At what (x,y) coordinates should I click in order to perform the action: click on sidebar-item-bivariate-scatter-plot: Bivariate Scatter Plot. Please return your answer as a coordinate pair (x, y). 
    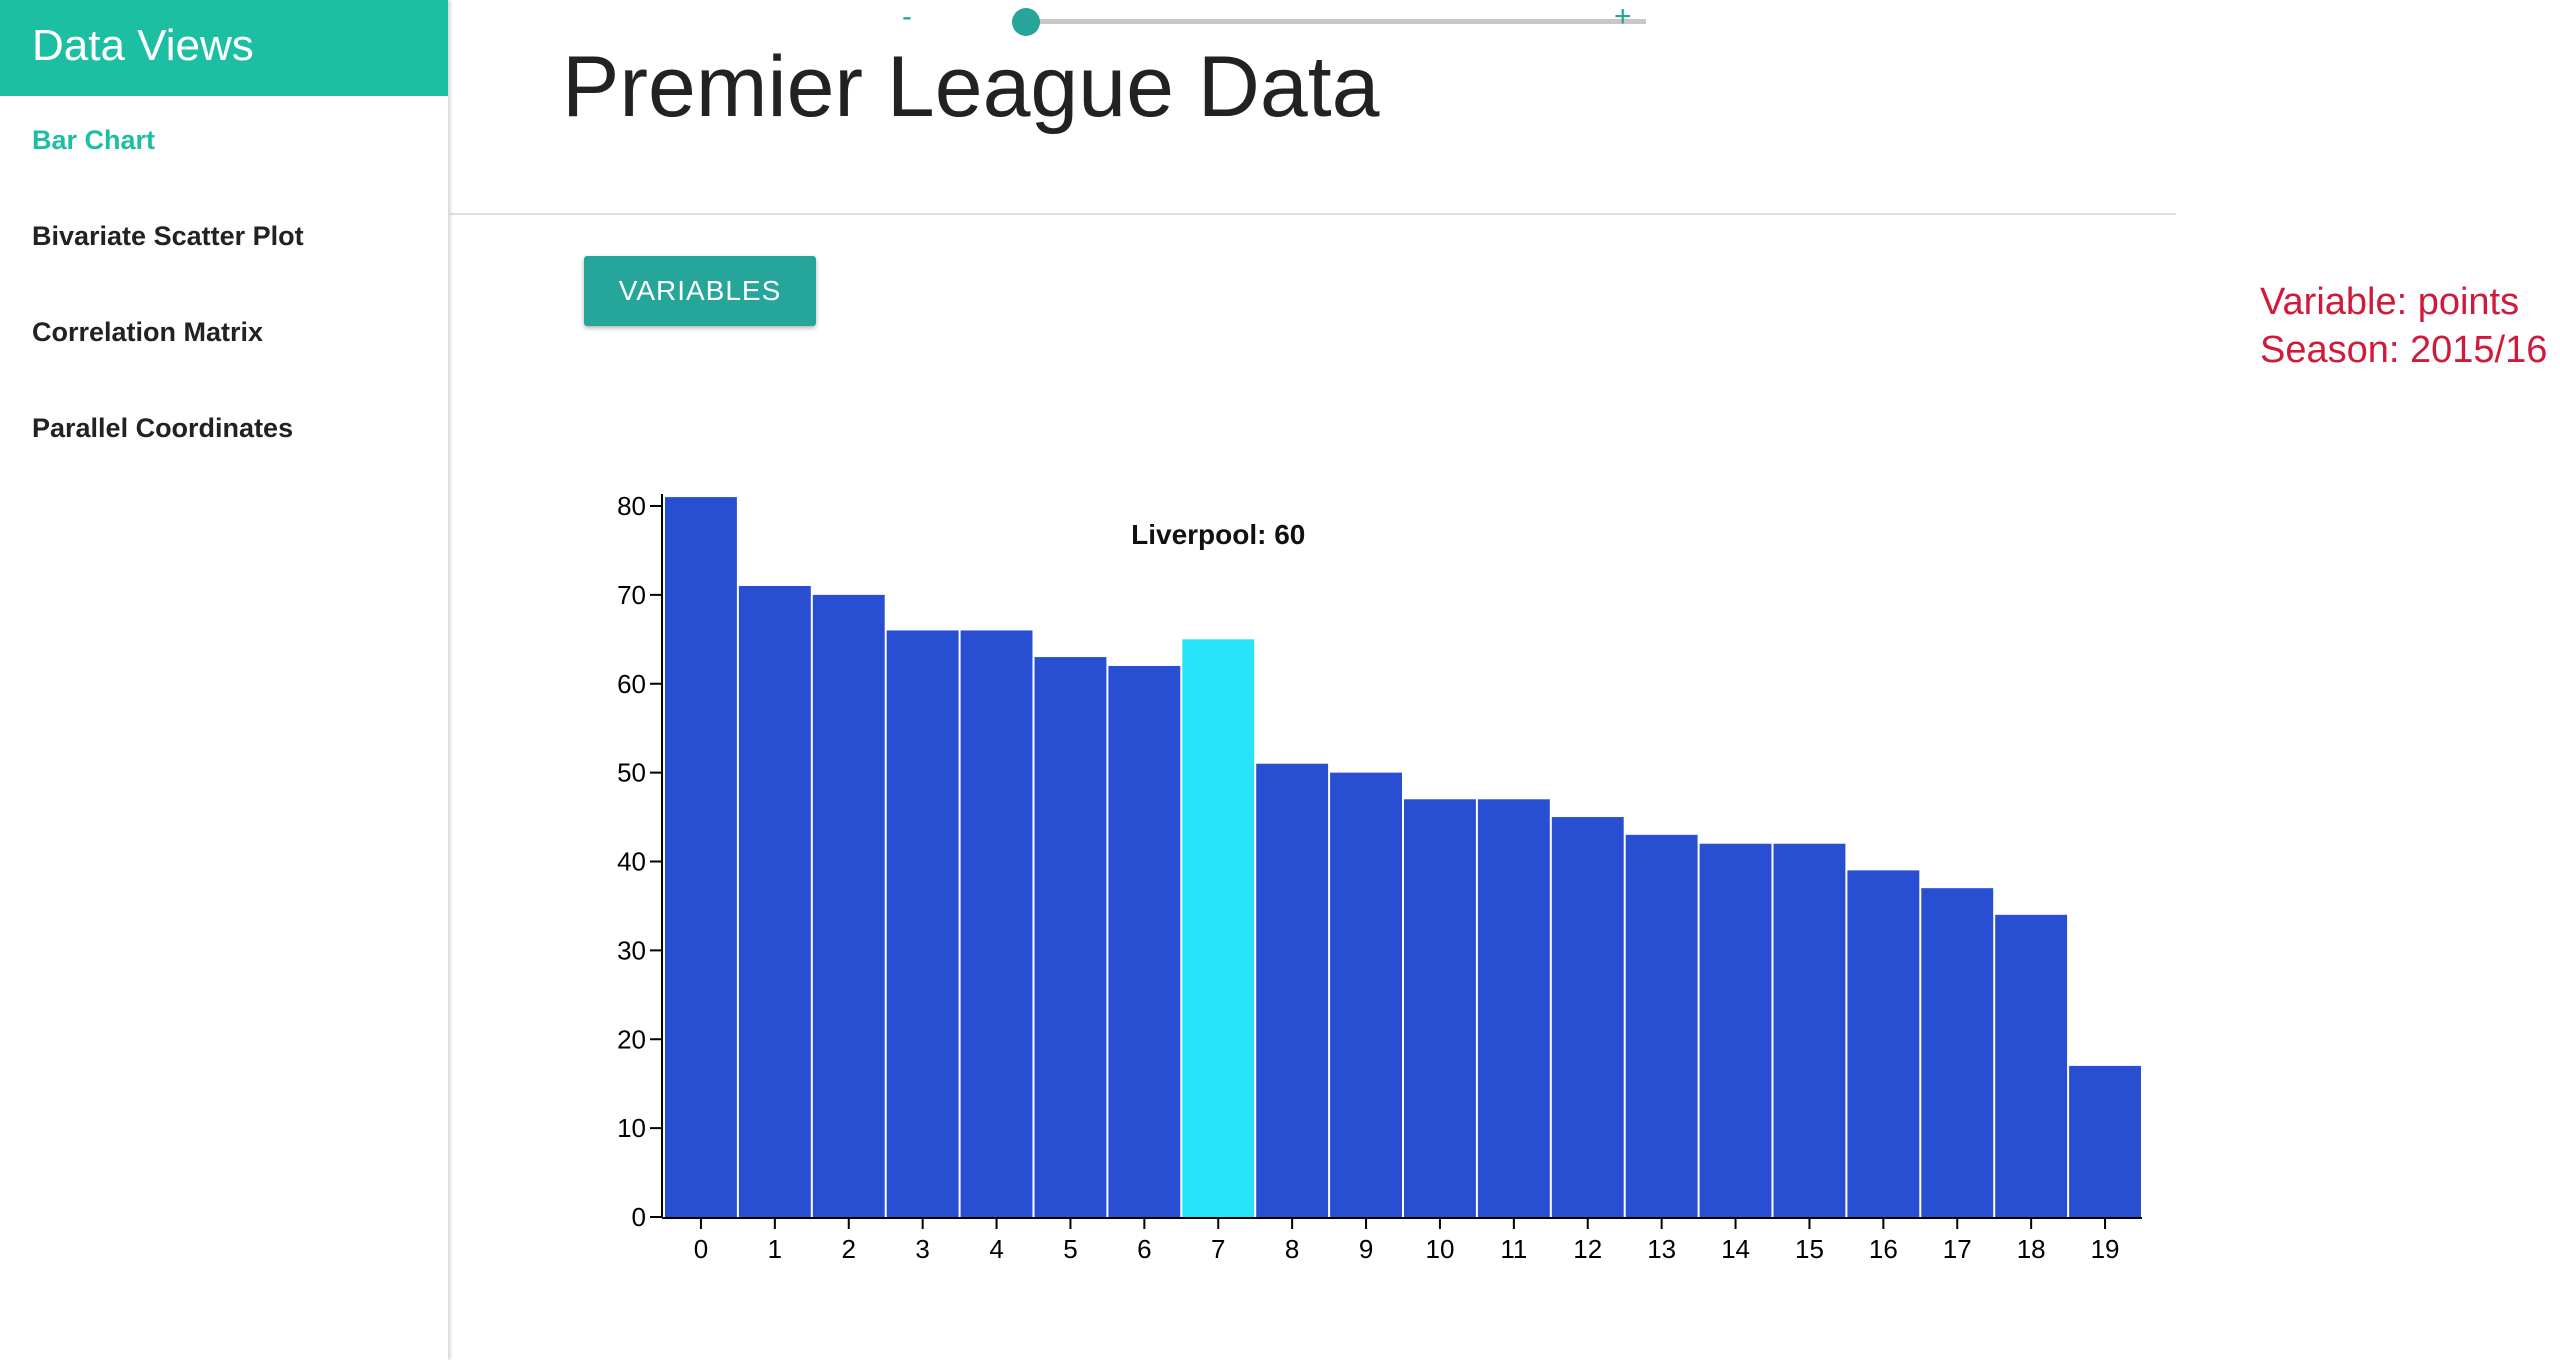
    Looking at the image, I should click on (168, 236).